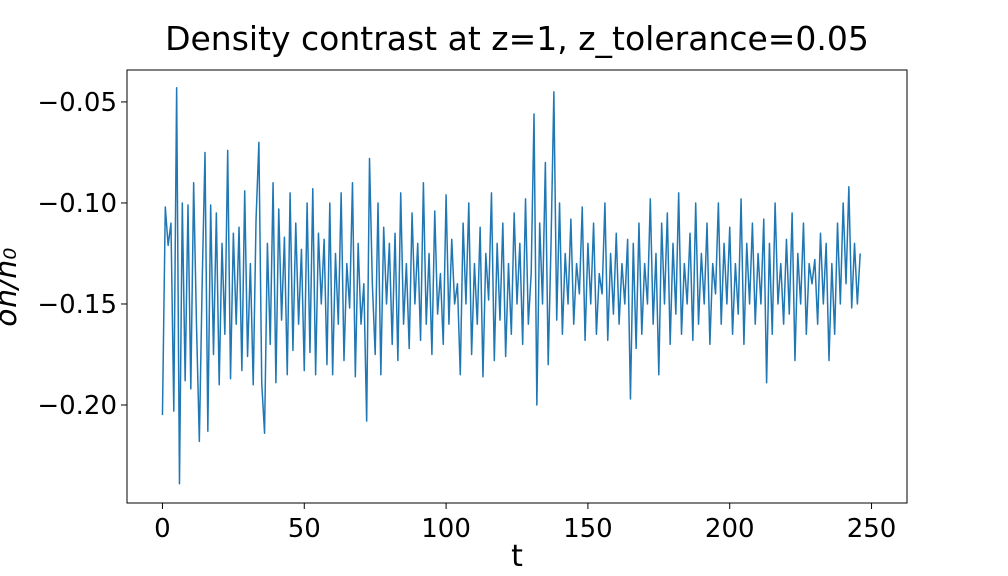 Image resolution: width=1008 pixels, height=576 pixels. Describe the element at coordinates (872, 529) in the screenshot. I see `x-tick-label: 250` at that location.